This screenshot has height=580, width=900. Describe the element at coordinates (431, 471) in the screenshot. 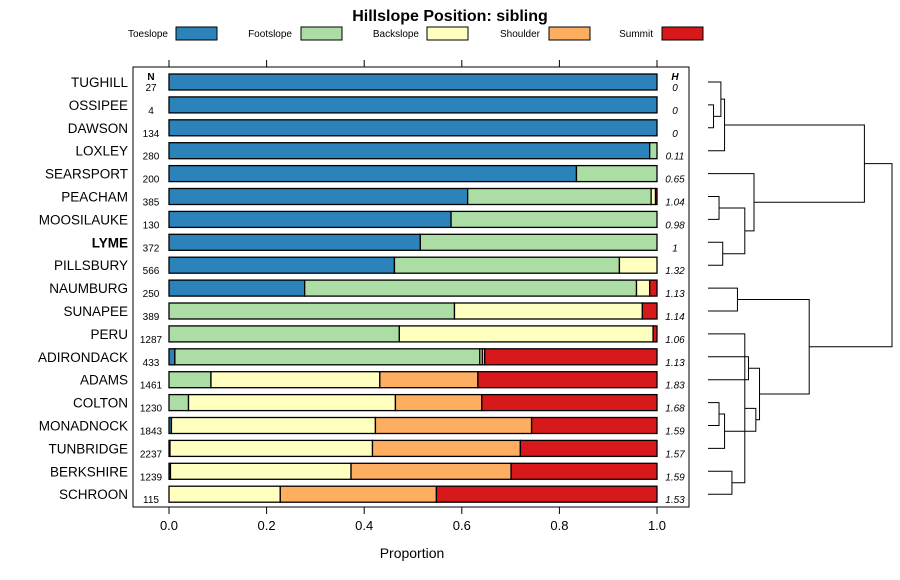

I see `bar-berkshire-shoulder` at that location.